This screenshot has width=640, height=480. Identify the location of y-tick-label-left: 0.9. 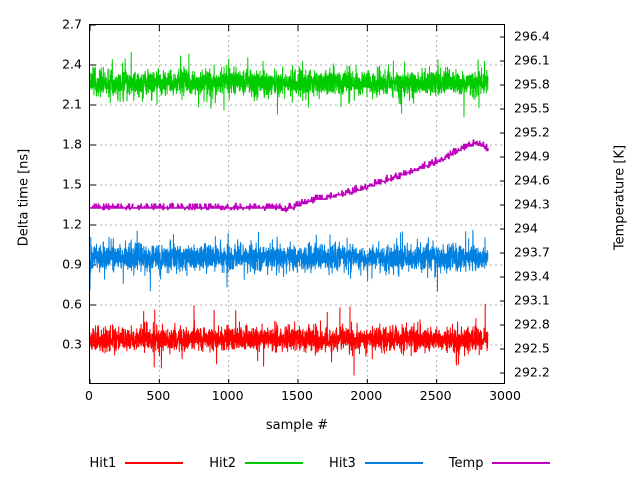
(72, 264).